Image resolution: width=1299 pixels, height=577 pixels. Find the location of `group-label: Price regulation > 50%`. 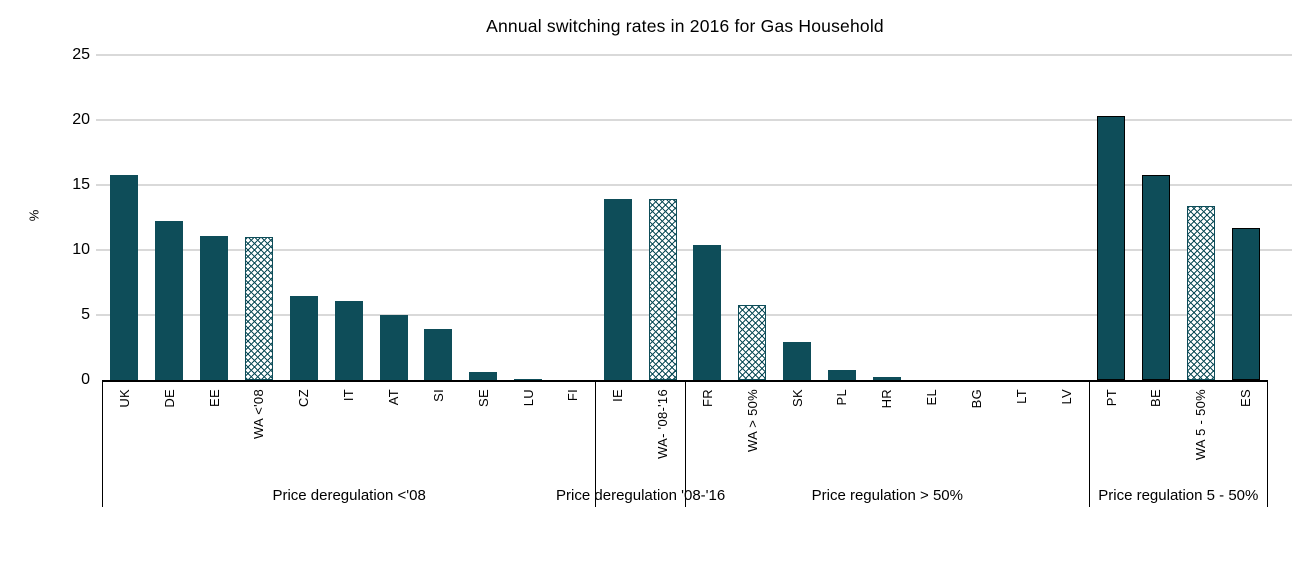

group-label: Price regulation > 50% is located at coordinates (887, 495).